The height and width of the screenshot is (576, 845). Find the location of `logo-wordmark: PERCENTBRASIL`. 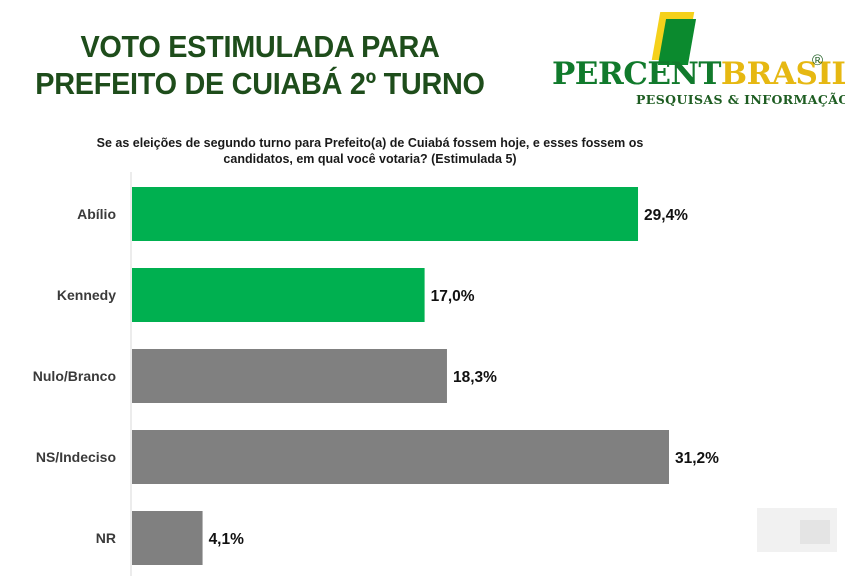

logo-wordmark: PERCENTBRASIL is located at coordinates (698, 74).